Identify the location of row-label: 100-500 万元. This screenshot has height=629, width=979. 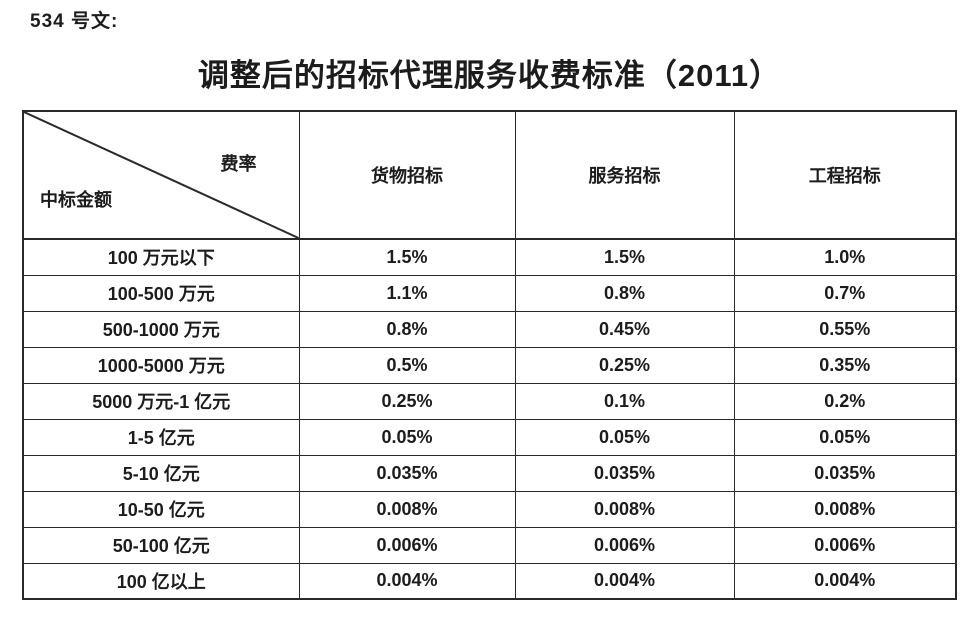
(161, 293).